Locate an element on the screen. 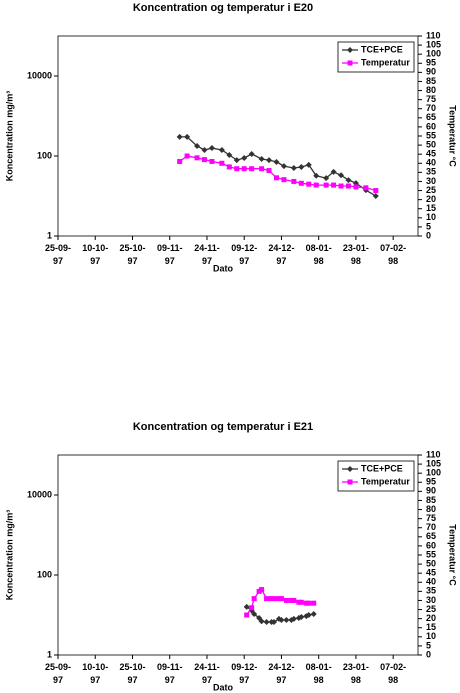 This screenshot has height=693, width=460. y2-tick-label: 10 is located at coordinates (431, 217).